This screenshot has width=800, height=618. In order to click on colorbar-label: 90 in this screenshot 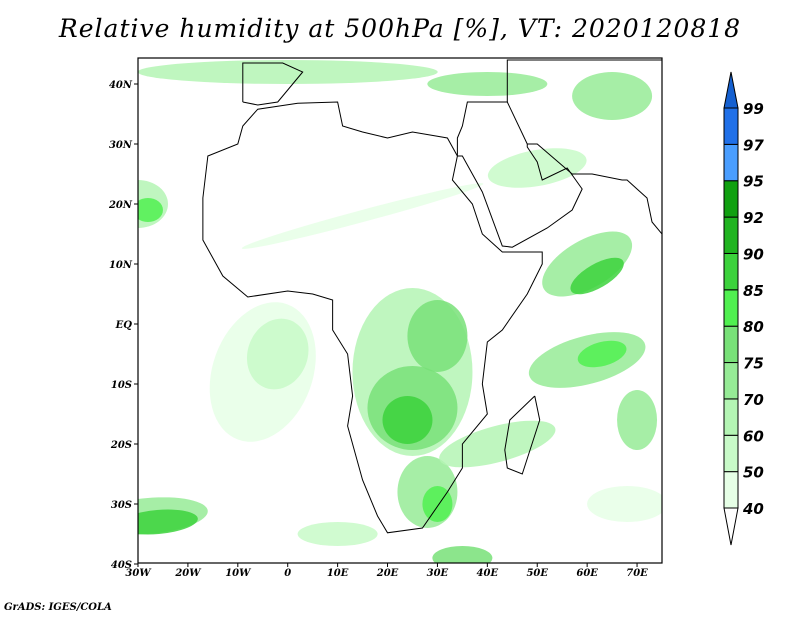, I will do `click(753, 254)`.